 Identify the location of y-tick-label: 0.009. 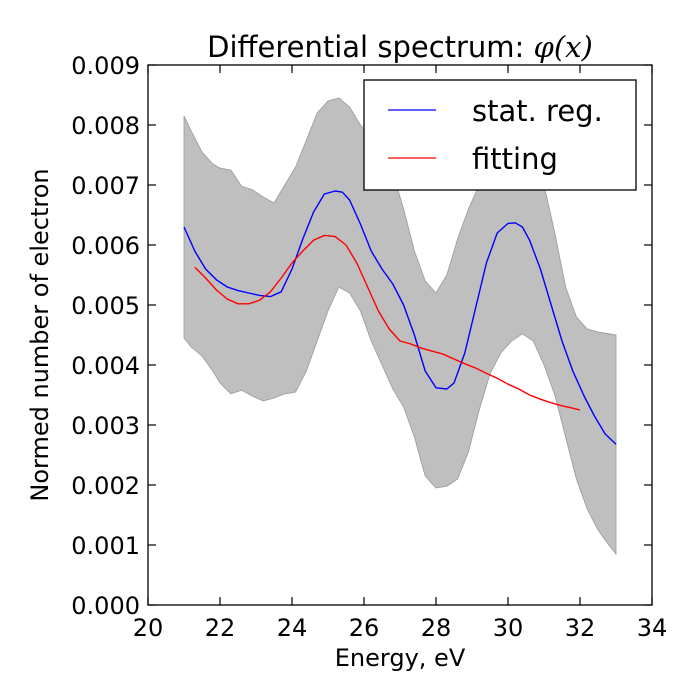
(105, 66).